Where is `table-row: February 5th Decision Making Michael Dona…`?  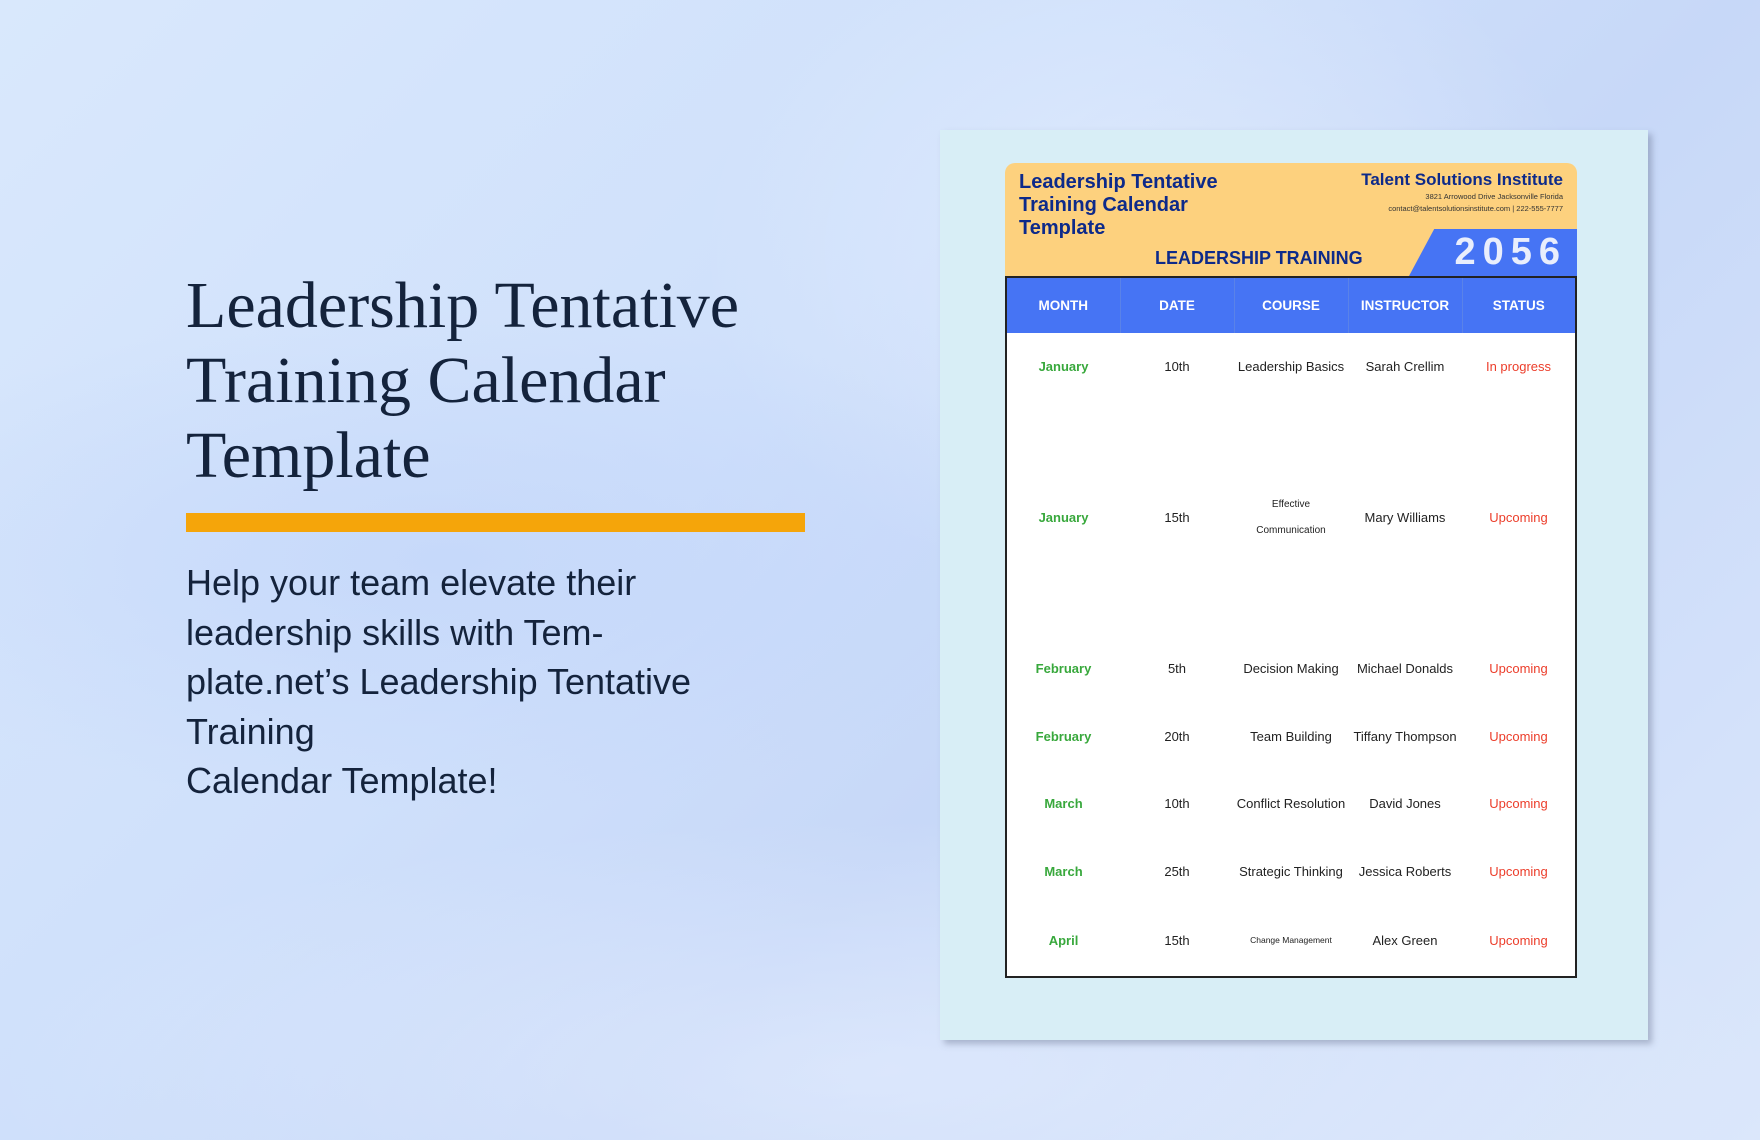
table-row: February 5th Decision Making Michael Dona… is located at coordinates (1291, 669).